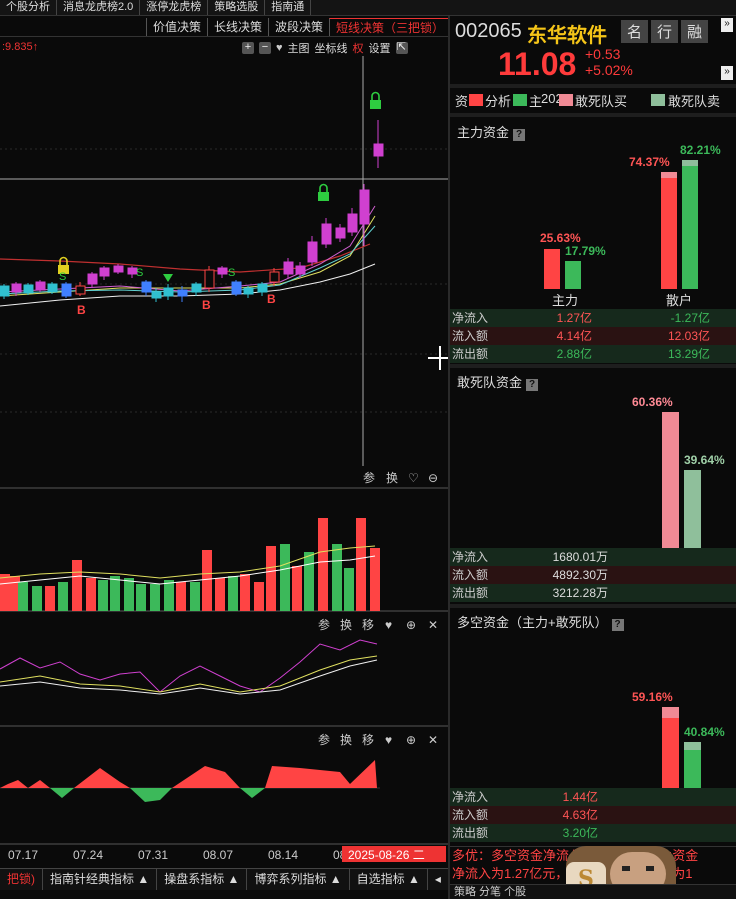 This screenshot has height=899, width=736. Describe the element at coordinates (635, 31) in the screenshot. I see `rank-button: 名` at that location.